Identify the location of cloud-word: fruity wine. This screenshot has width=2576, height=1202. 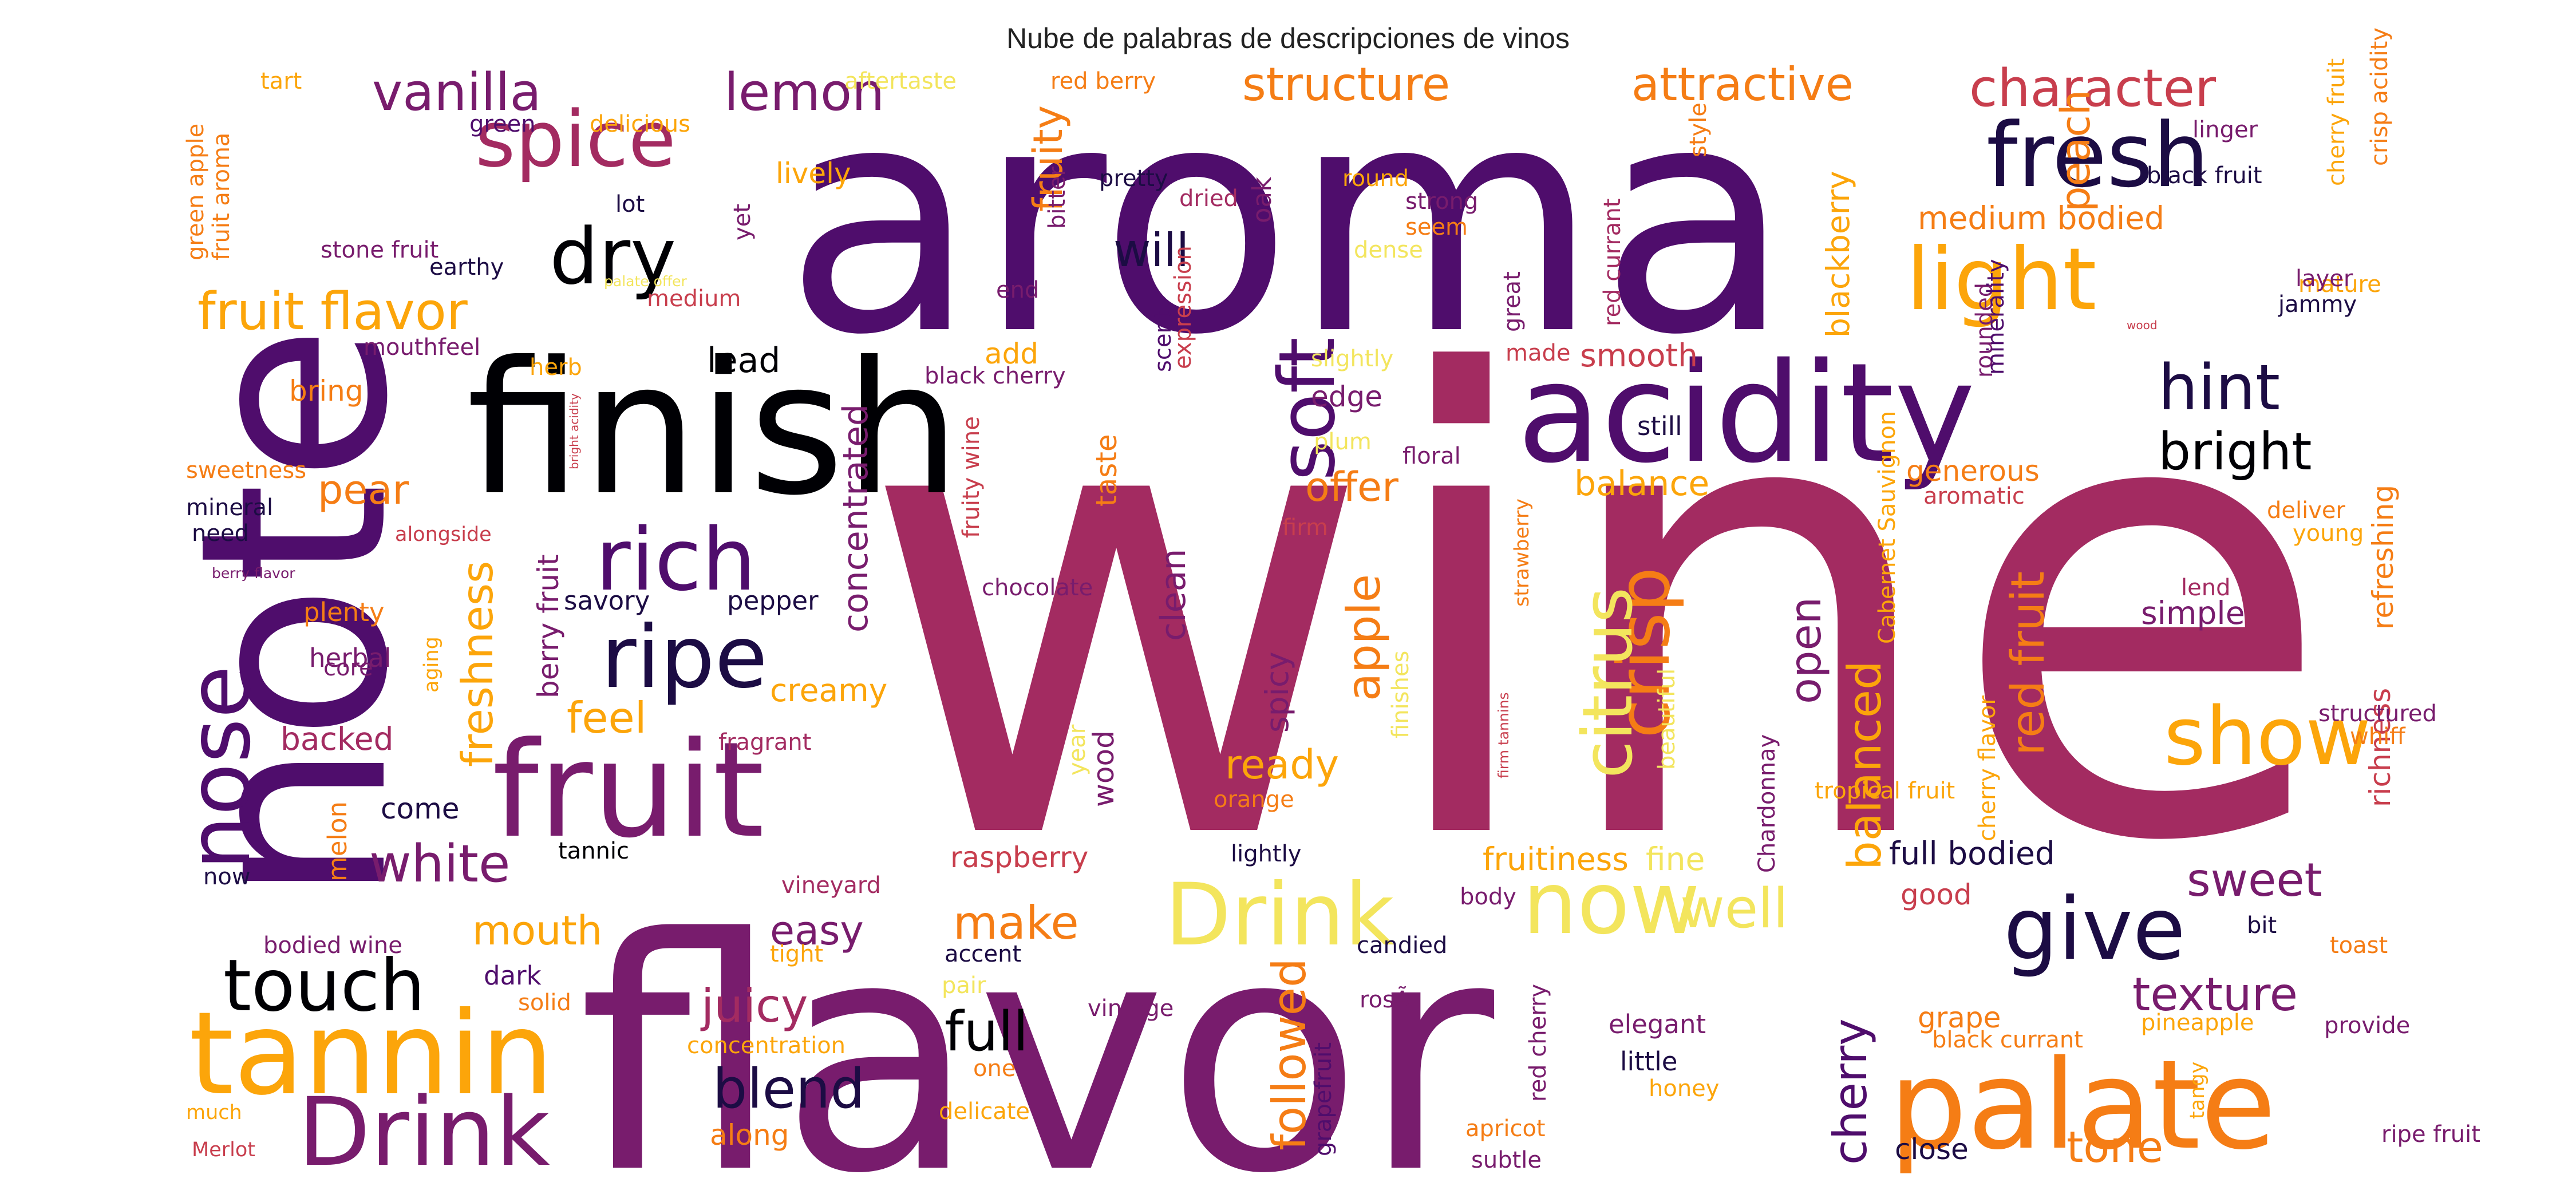
(971, 477).